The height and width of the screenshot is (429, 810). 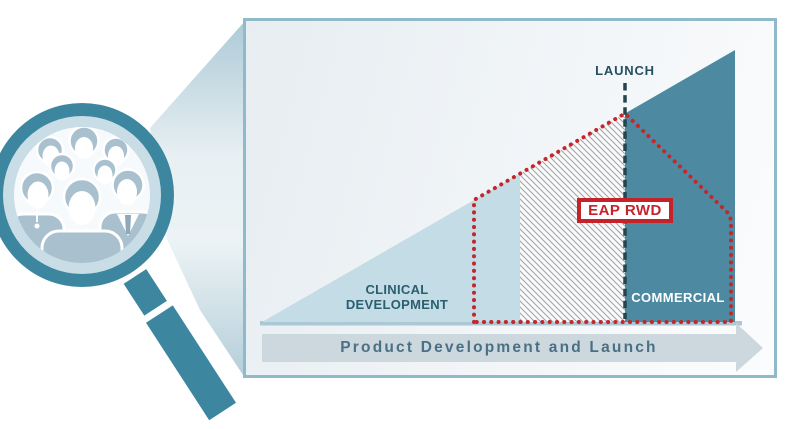 I want to click on launch-label: LAUNCH, so click(x=625, y=70).